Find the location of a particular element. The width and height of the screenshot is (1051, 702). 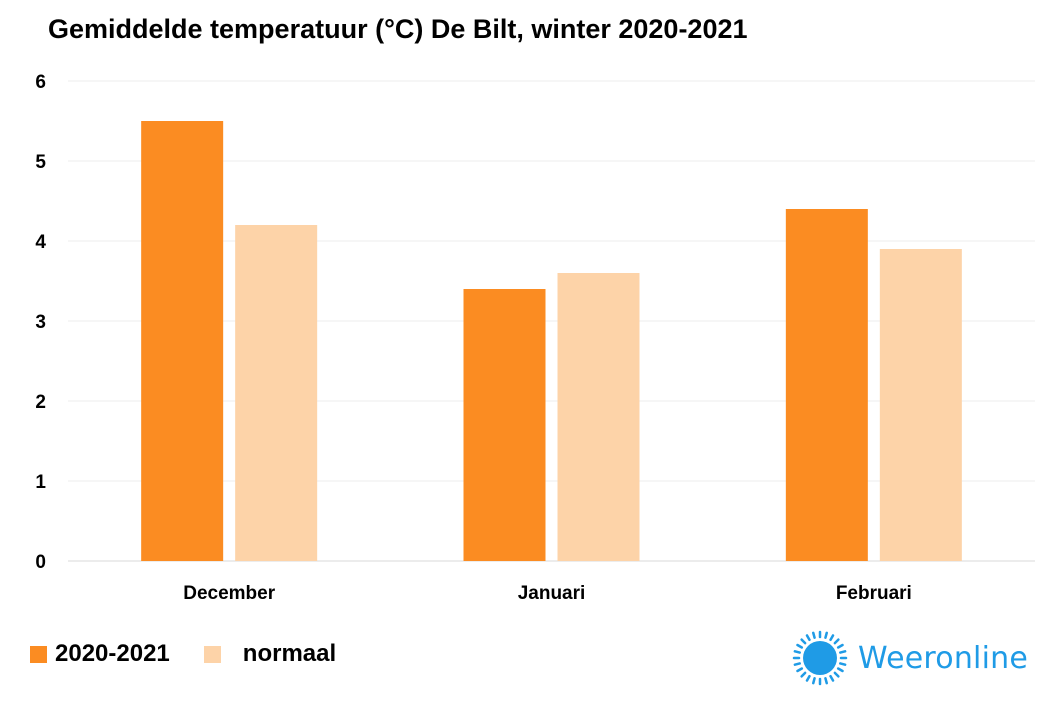

y-tick-label: 3 is located at coordinates (40, 322).